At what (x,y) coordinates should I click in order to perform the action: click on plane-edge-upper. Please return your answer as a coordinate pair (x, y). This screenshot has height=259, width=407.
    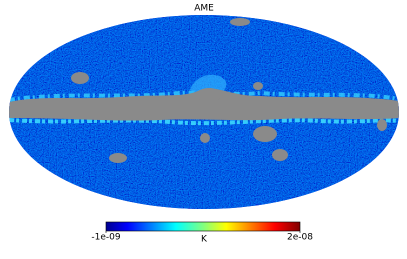
    Looking at the image, I should click on (204, 96).